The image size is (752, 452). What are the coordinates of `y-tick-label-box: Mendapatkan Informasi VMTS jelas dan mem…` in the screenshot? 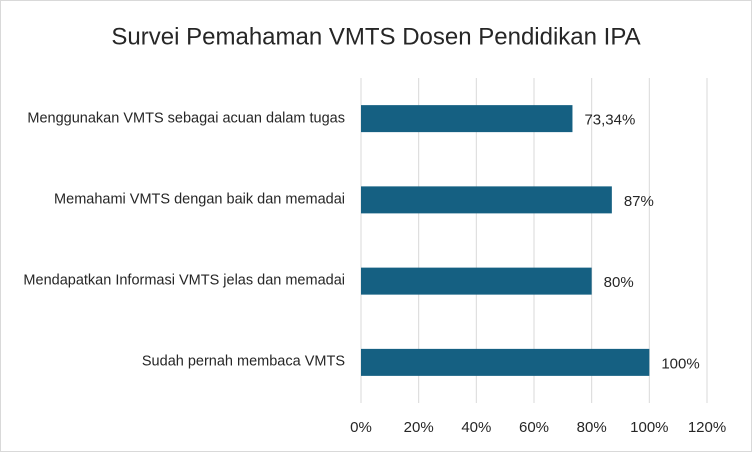 It's located at (175, 281).